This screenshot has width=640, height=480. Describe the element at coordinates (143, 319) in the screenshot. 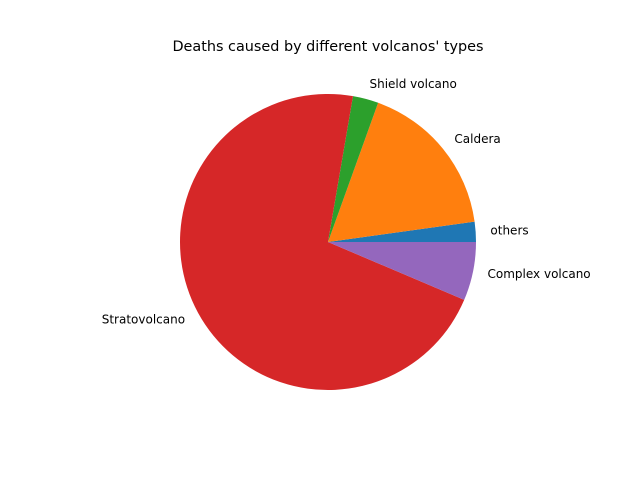

I see `pie-label-stratovolcano: Stratovolcano` at that location.